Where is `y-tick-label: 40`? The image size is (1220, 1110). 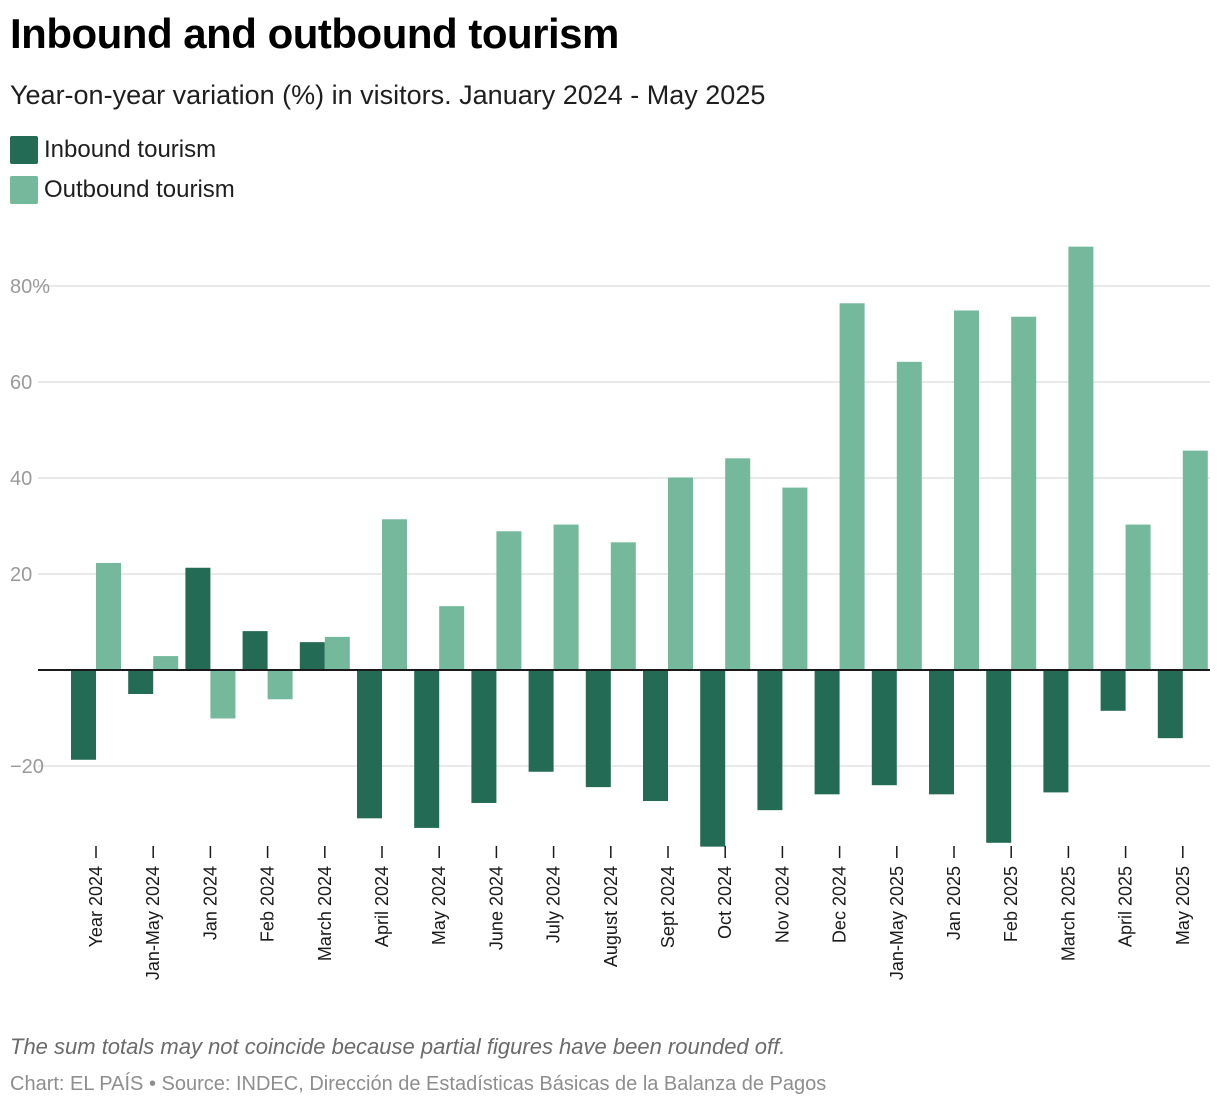
y-tick-label: 40 is located at coordinates (21, 479).